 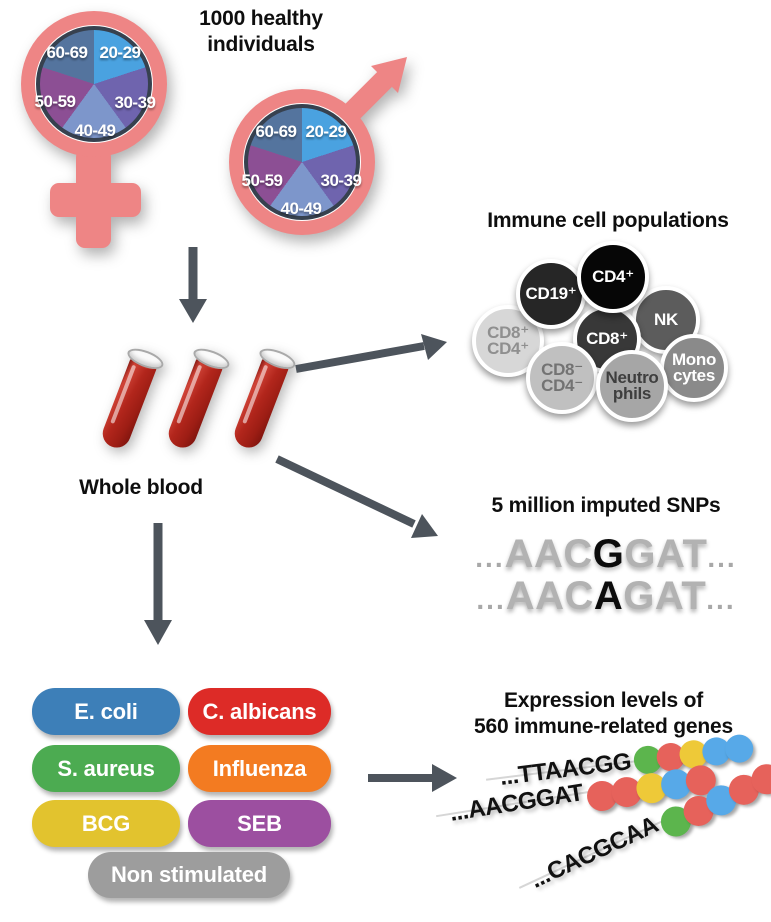 I want to click on title-line-1: 1000 healthy, so click(x=261, y=18).